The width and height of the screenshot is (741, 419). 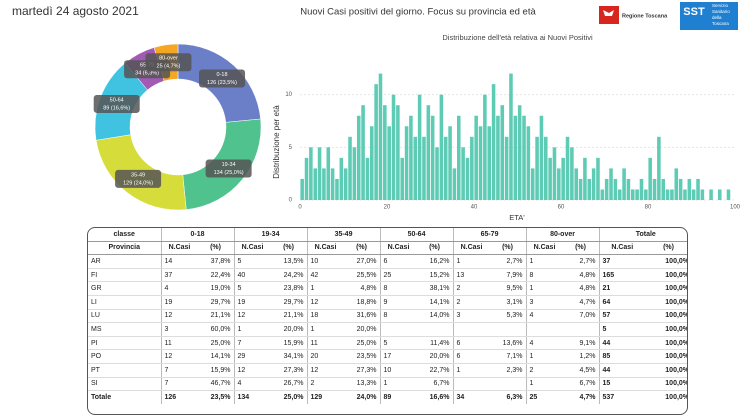 What do you see at coordinates (416, 235) in the screenshot?
I see `table-cell: 50-64` at bounding box center [416, 235].